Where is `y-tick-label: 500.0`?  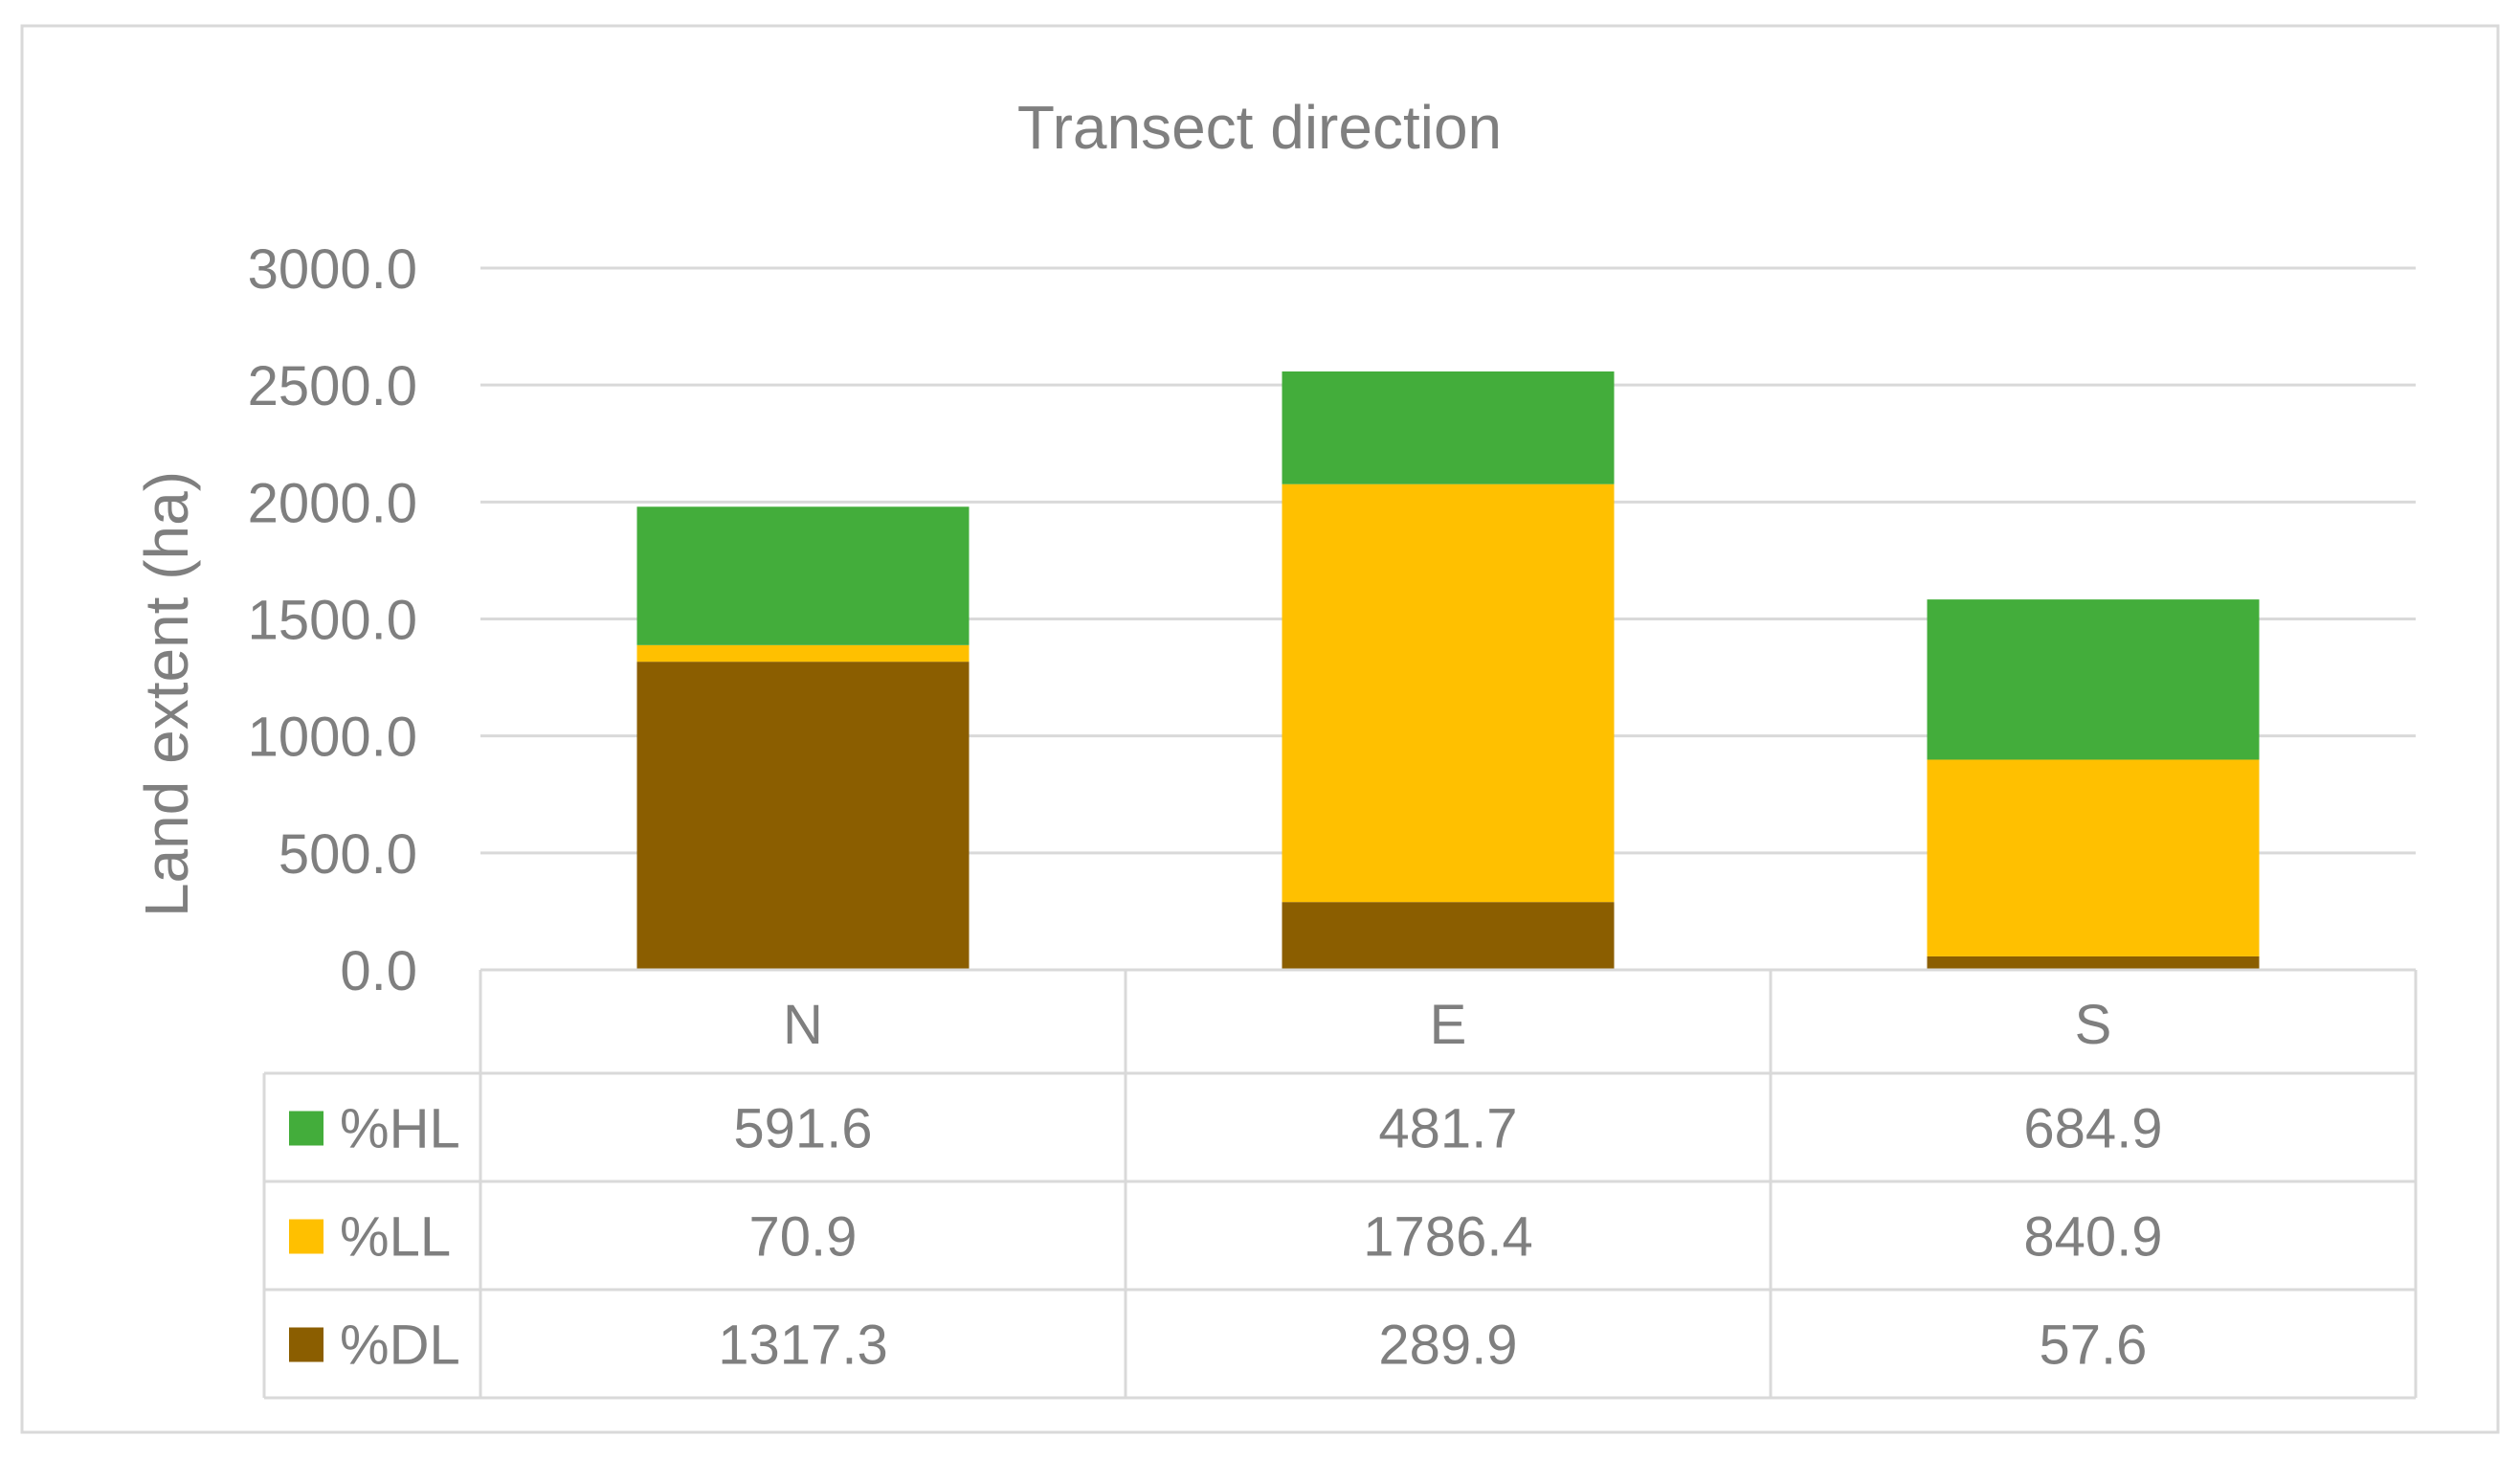 y-tick-label: 500.0 is located at coordinates (348, 854).